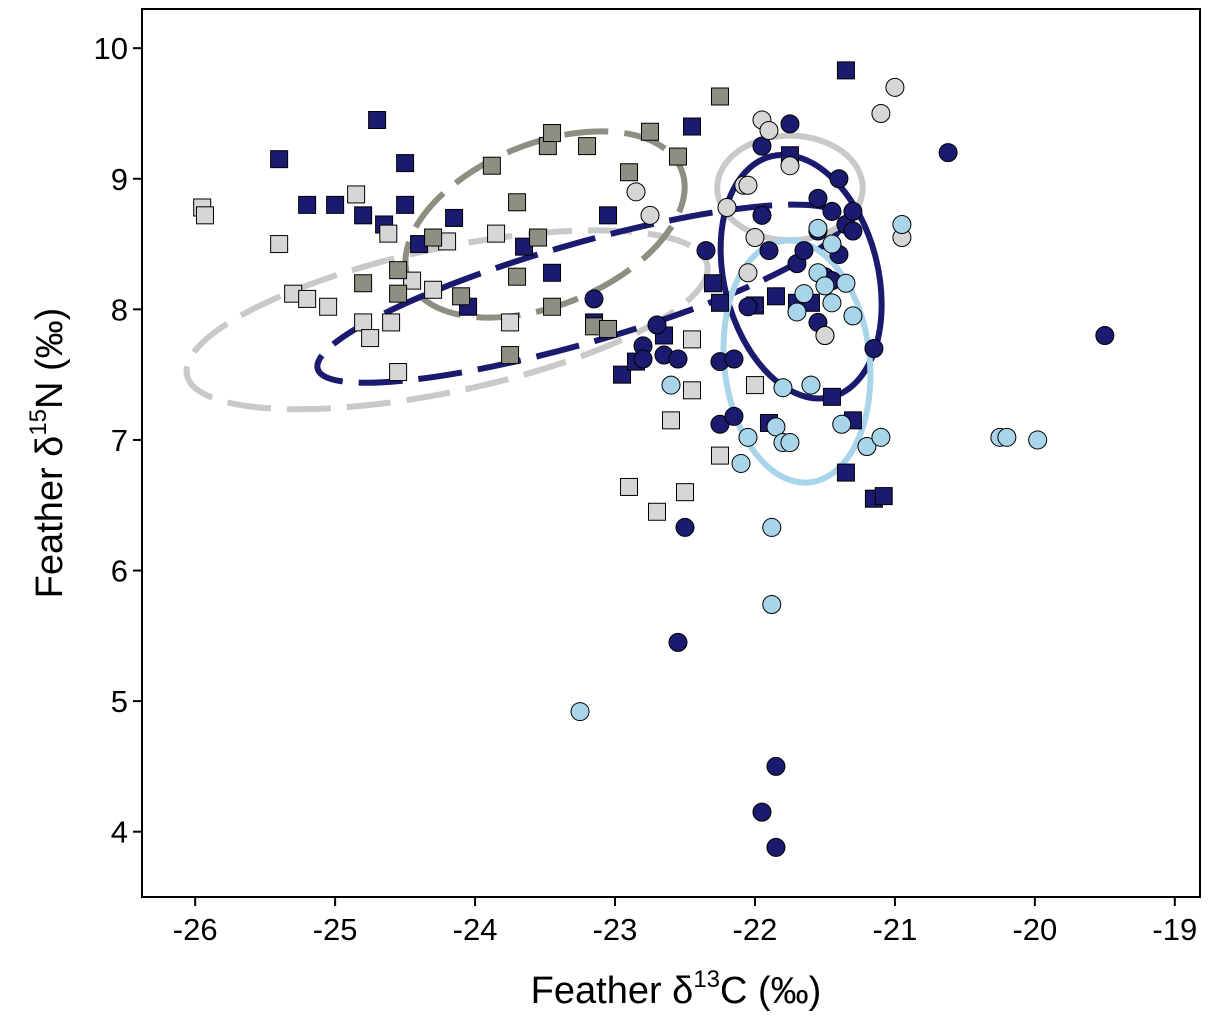 The image size is (1214, 1016). I want to click on x-tick-label: -22, so click(755, 929).